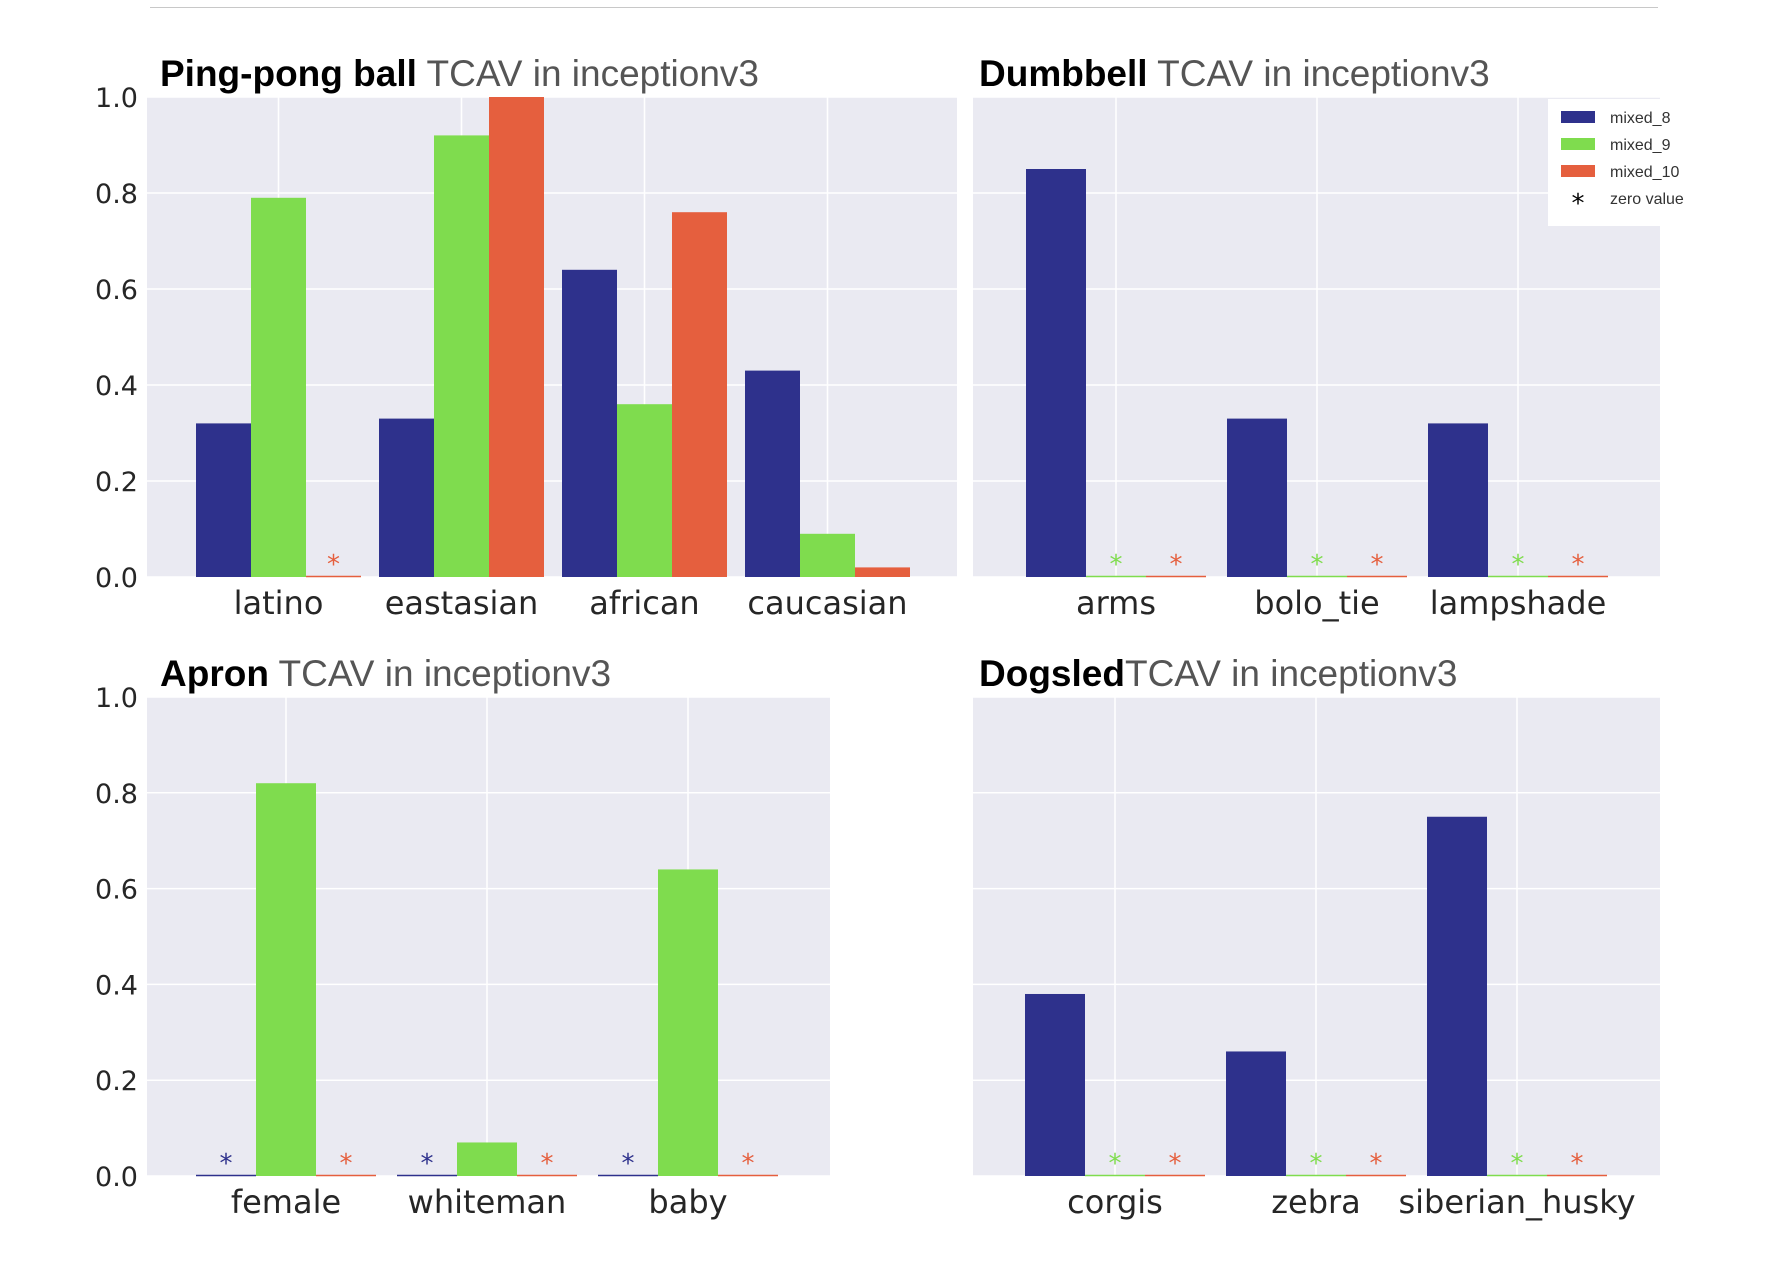  What do you see at coordinates (748, 1164) in the screenshot?
I see `zero-marker-mixed_10-baby: *` at bounding box center [748, 1164].